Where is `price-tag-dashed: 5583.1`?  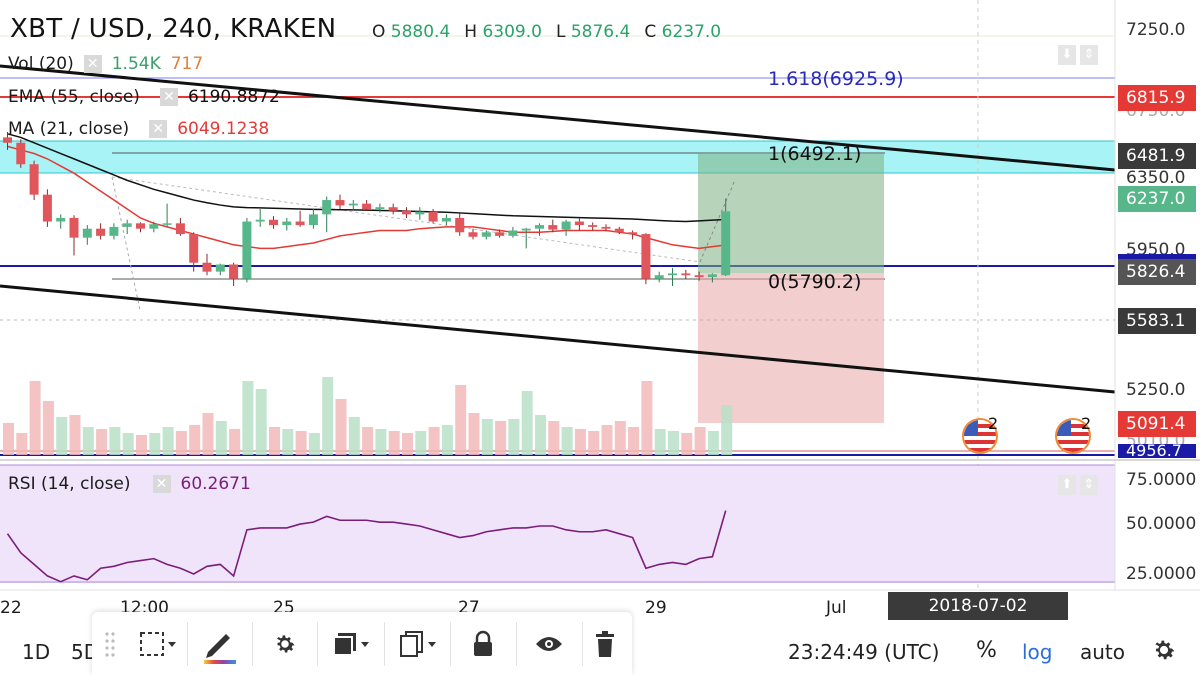
price-tag-dashed: 5583.1 is located at coordinates (1157, 321).